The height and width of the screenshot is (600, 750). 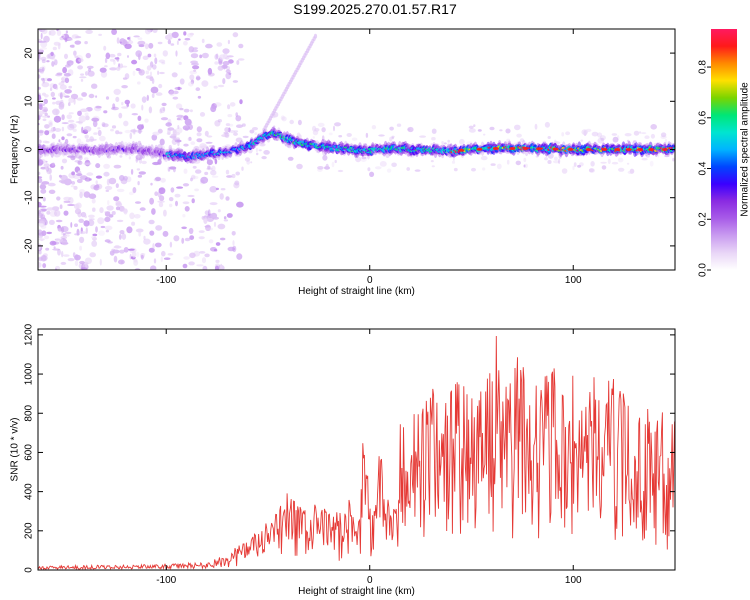 What do you see at coordinates (29, 491) in the screenshot?
I see `y-tick-label: 400` at bounding box center [29, 491].